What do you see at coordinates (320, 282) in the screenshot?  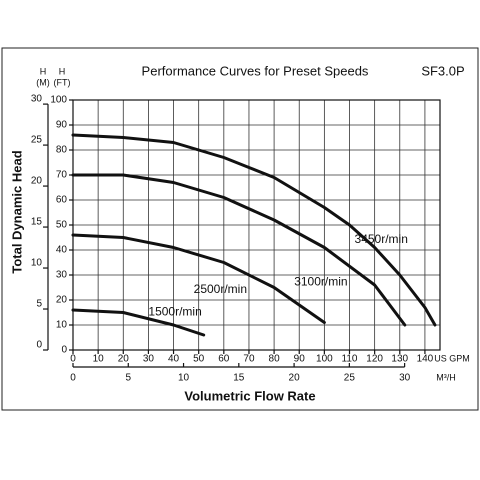 I see `curve-label: 3100r/min` at bounding box center [320, 282].